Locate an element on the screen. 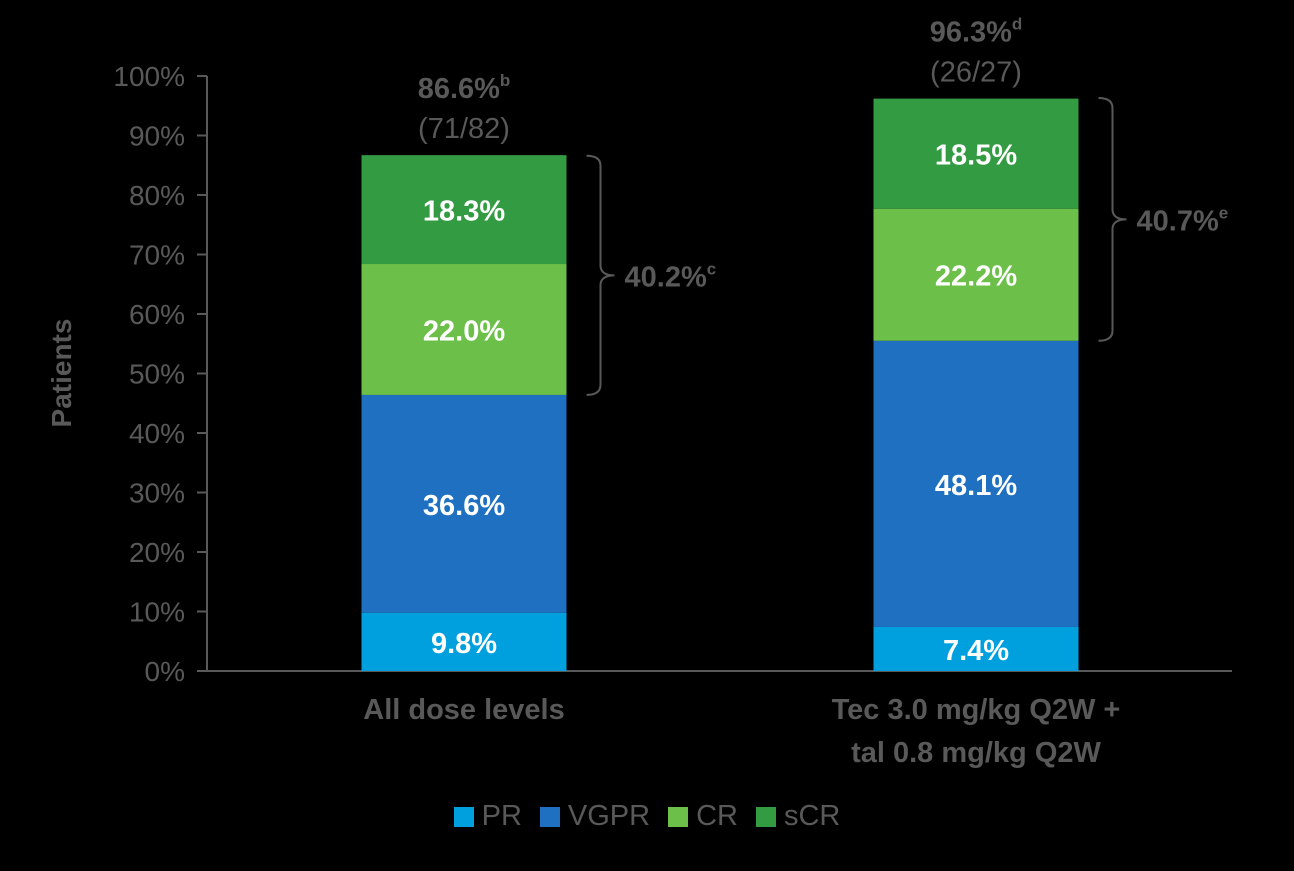 This screenshot has height=871, width=1294. bar-total-label: 86.6%b is located at coordinates (464, 88).